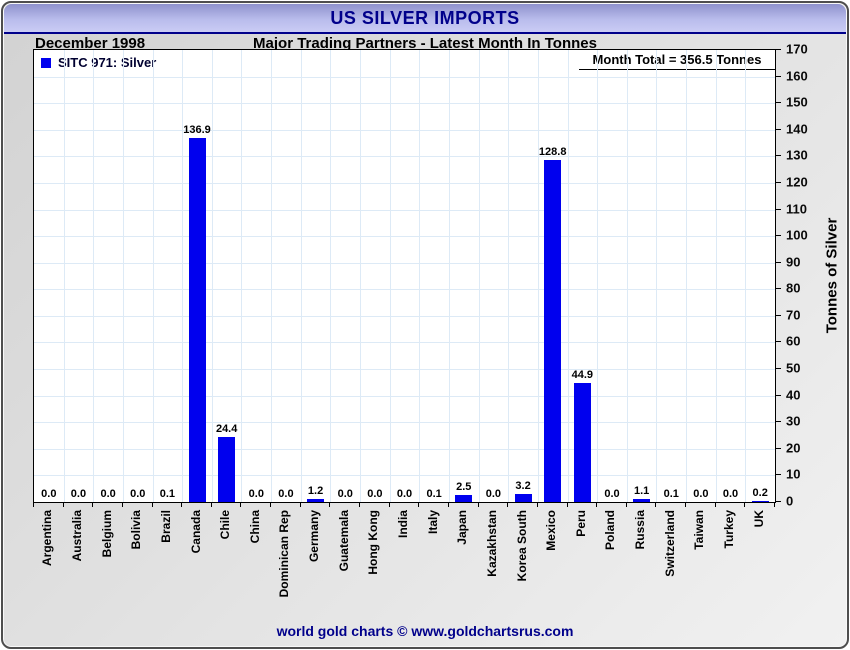 Image resolution: width=850 pixels, height=650 pixels. What do you see at coordinates (551, 530) in the screenshot?
I see `x-tick-label: Mexico` at bounding box center [551, 530].